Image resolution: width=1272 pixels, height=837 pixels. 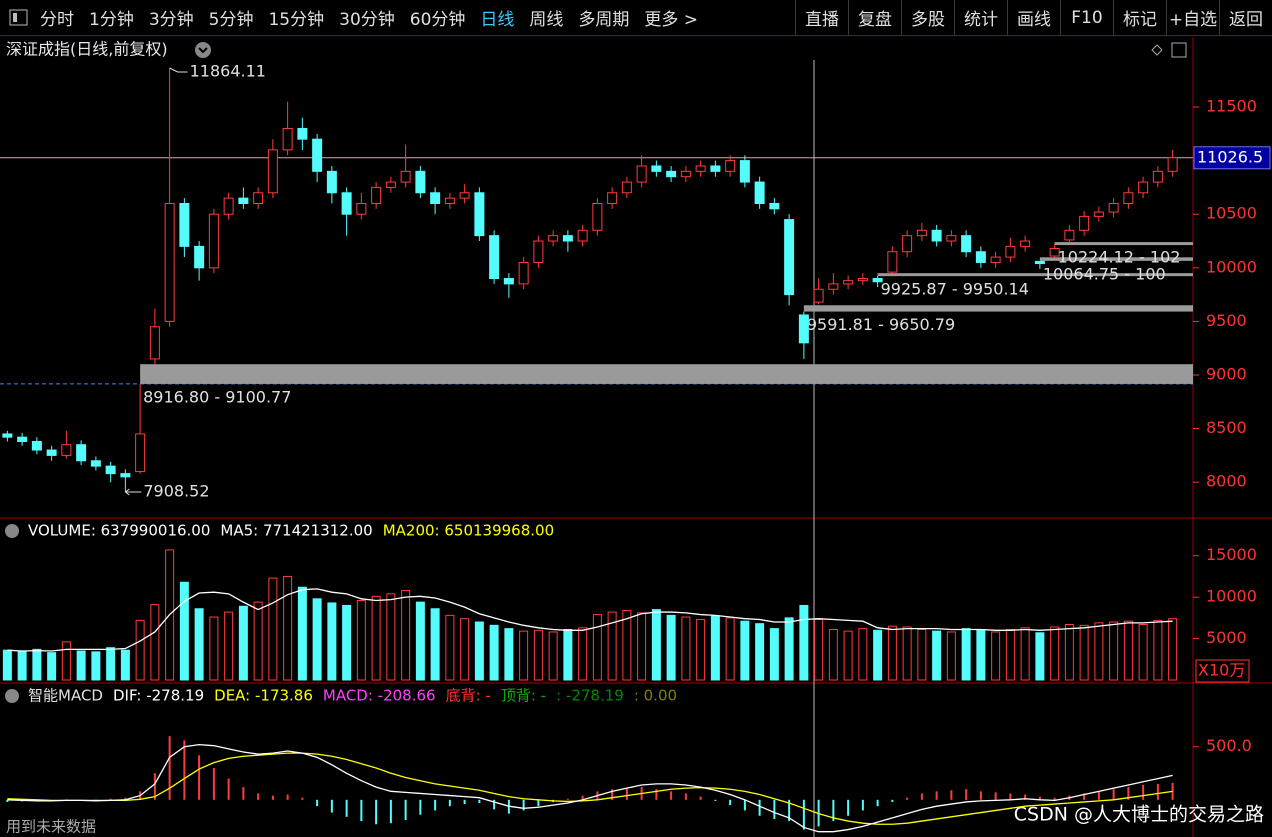 I want to click on toolbar-button: 1分钟, so click(x=111, y=20).